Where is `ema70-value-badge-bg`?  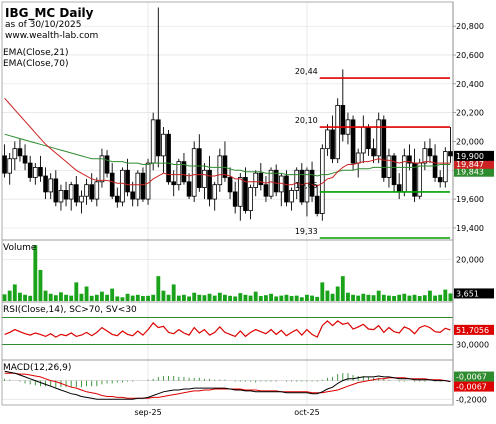
ema70-value-badge-bg is located at coordinates (474, 171).